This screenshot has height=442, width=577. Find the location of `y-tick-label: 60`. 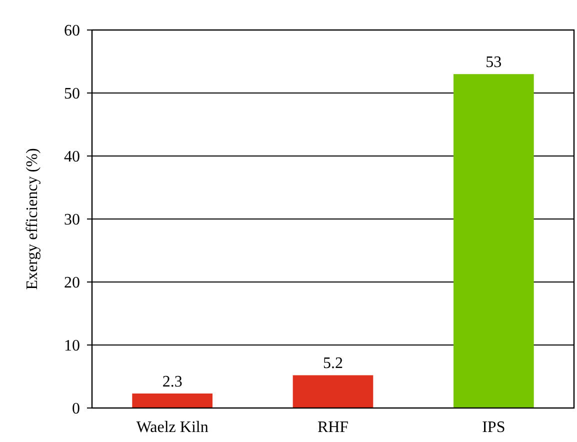

y-tick-label: 60 is located at coordinates (72, 31).